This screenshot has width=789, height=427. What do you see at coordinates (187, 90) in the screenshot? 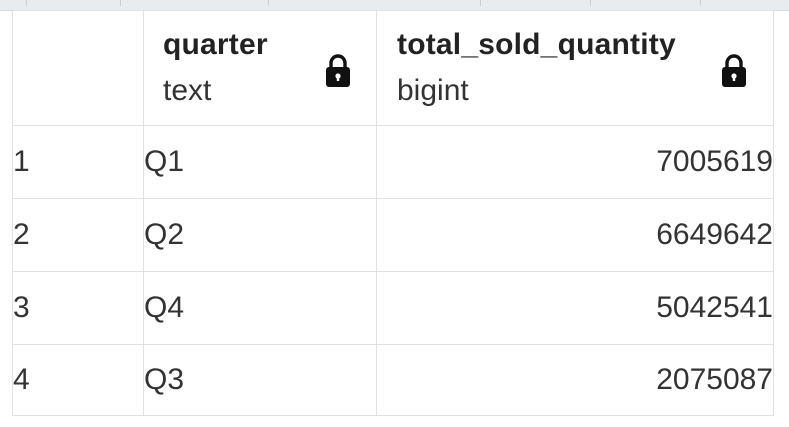
I see `column-type: text` at bounding box center [187, 90].